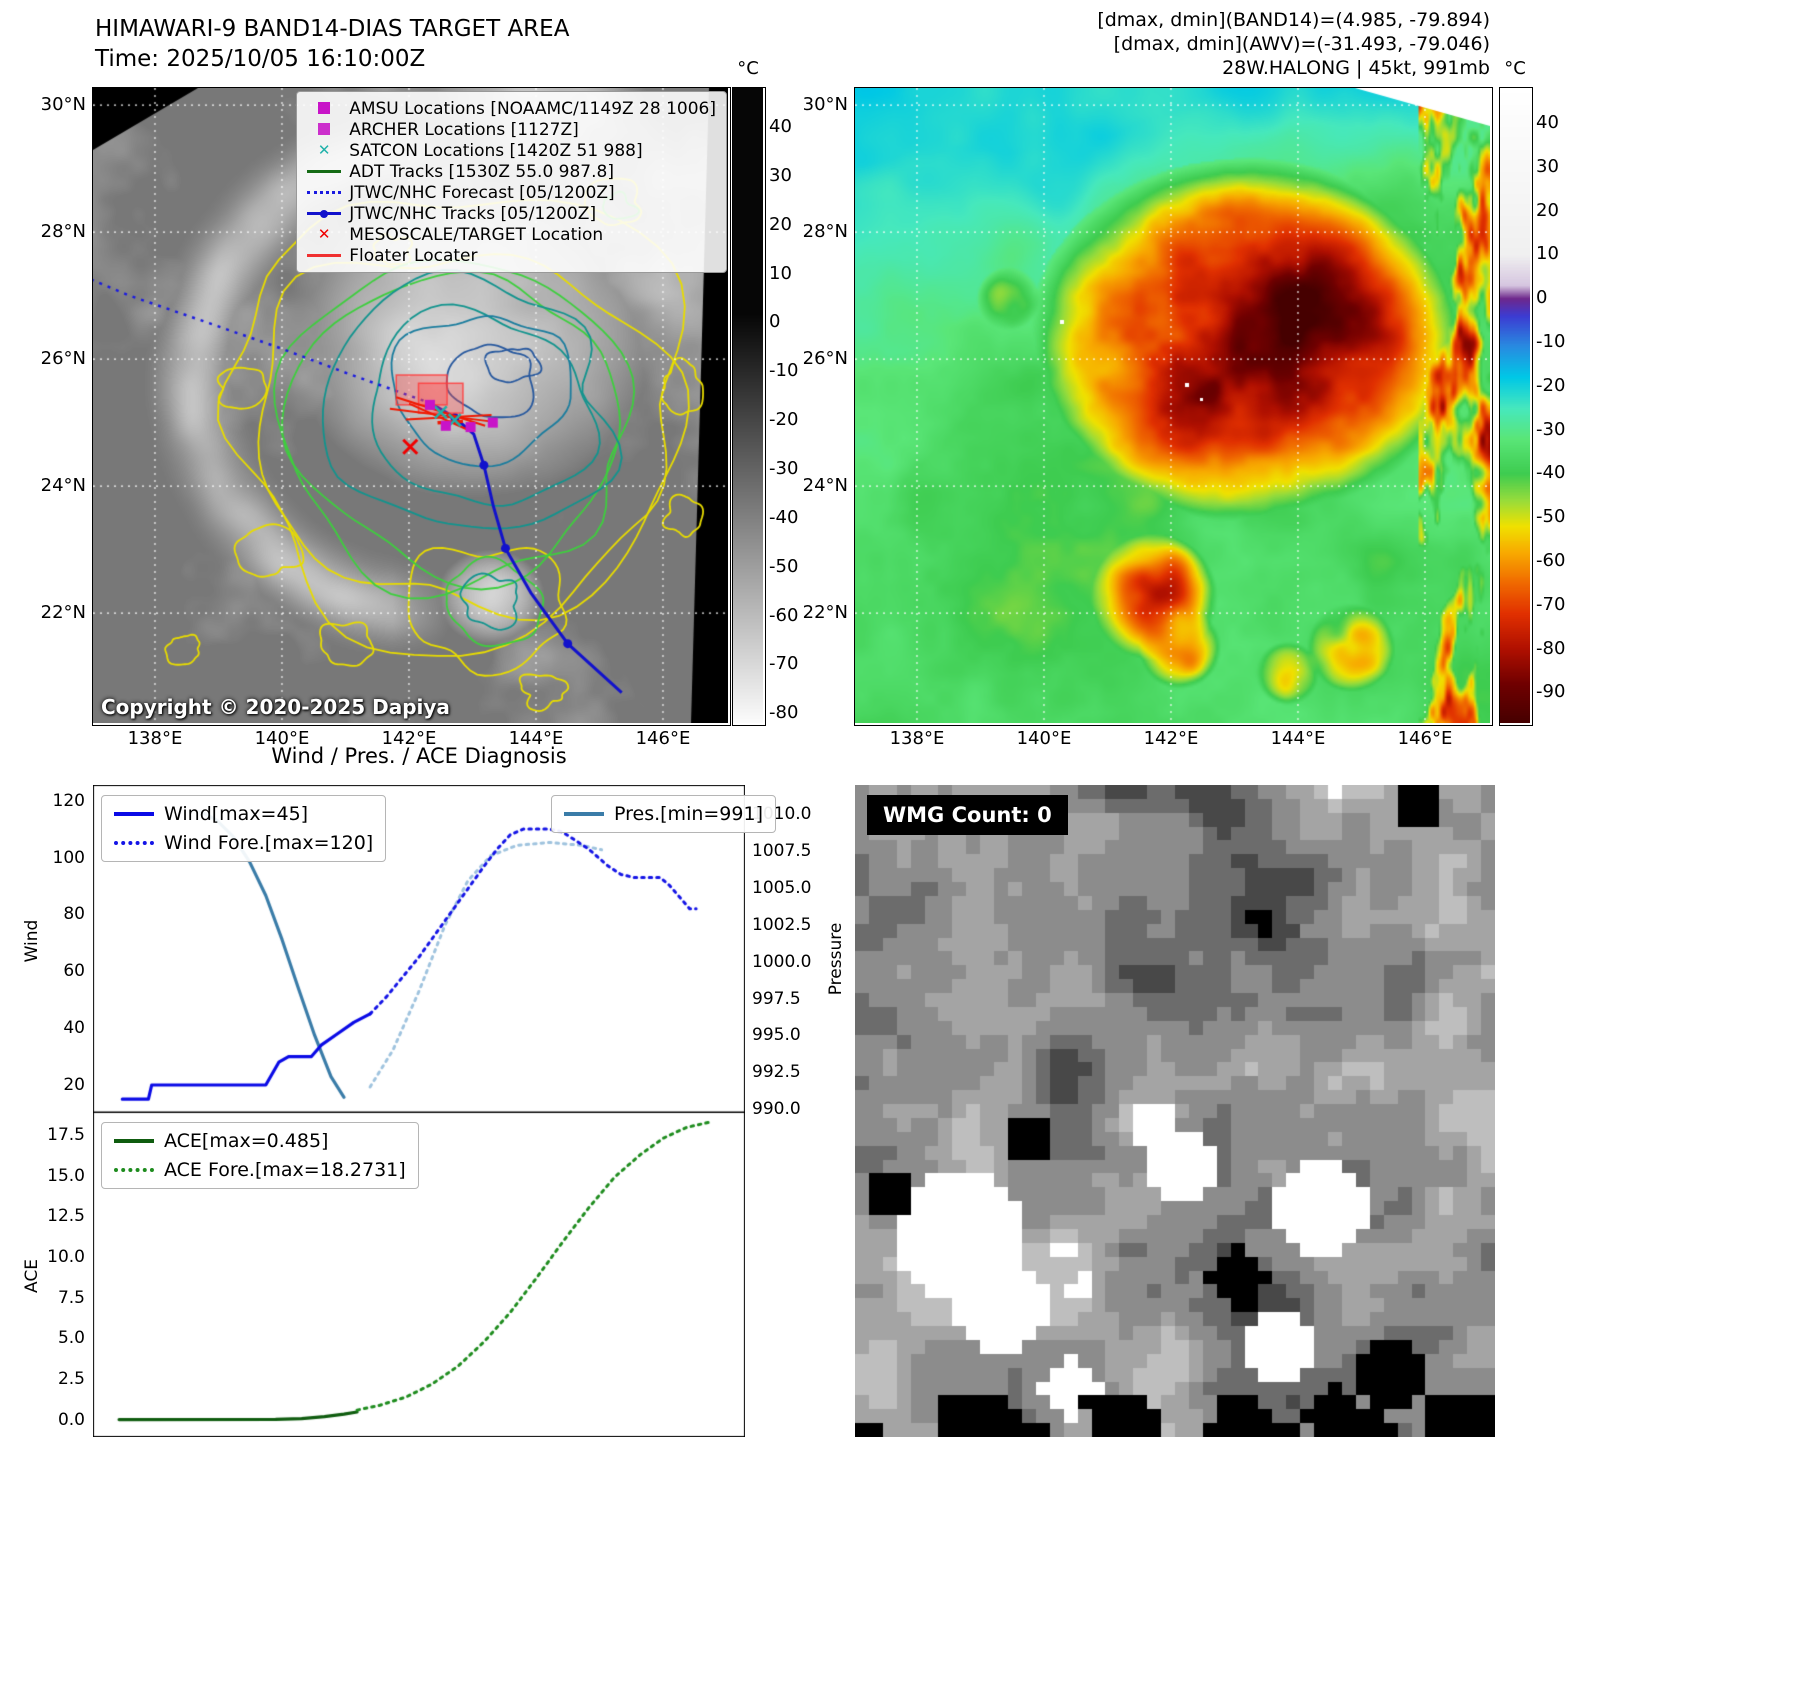 The height and width of the screenshot is (1690, 1801). Describe the element at coordinates (1547, 123) in the screenshot. I see `awv-colorbar-tick: 40` at that location.